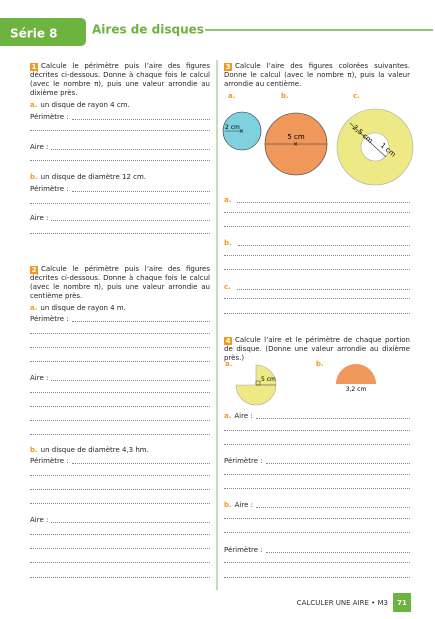 Image resolution: width=435 pixels, height=619 pixels. I want to click on page-title: Aires de disques, so click(148, 30).